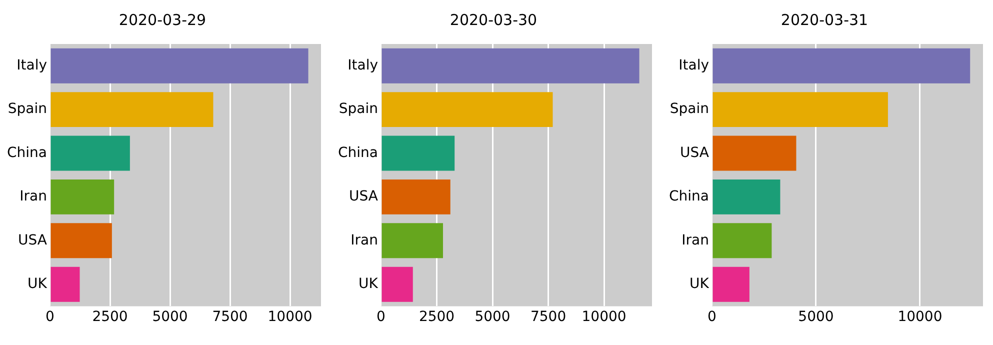  Describe the element at coordinates (162, 19) in the screenshot. I see `chart-title: 2020-03-29` at that location.